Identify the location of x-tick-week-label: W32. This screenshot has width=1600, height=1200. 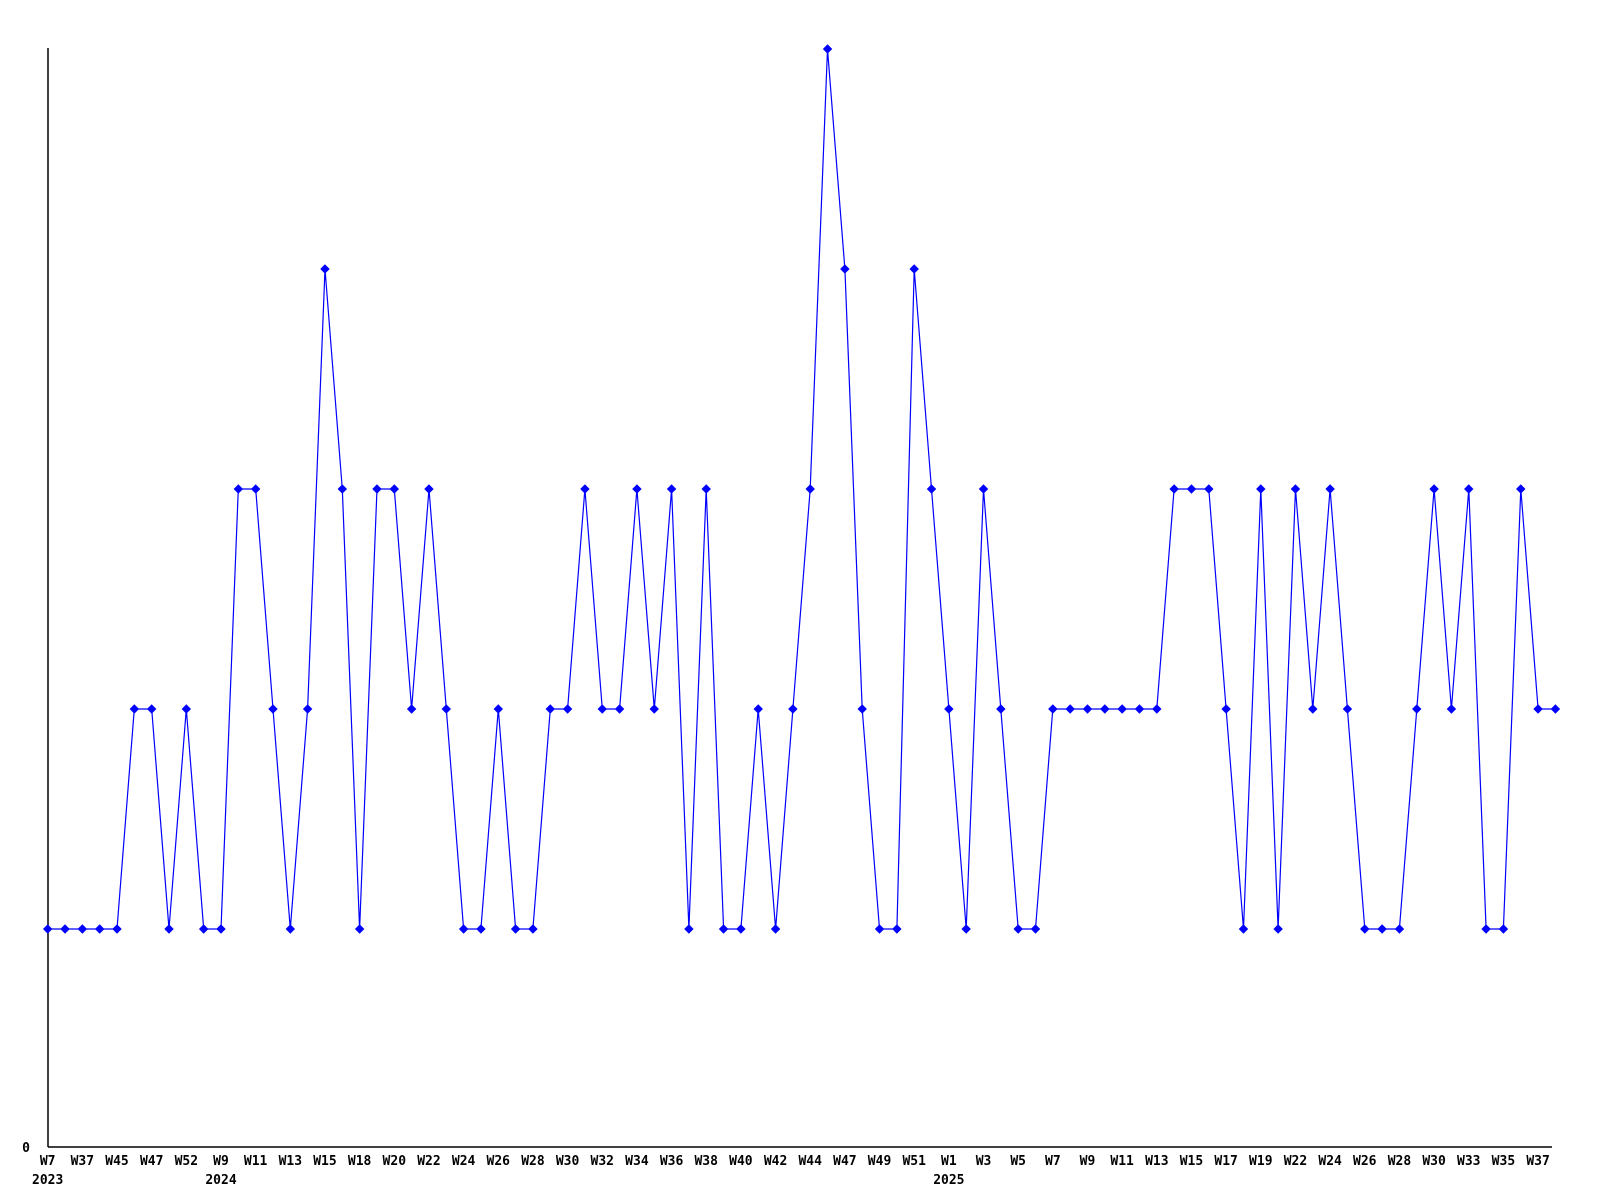
(602, 1161).